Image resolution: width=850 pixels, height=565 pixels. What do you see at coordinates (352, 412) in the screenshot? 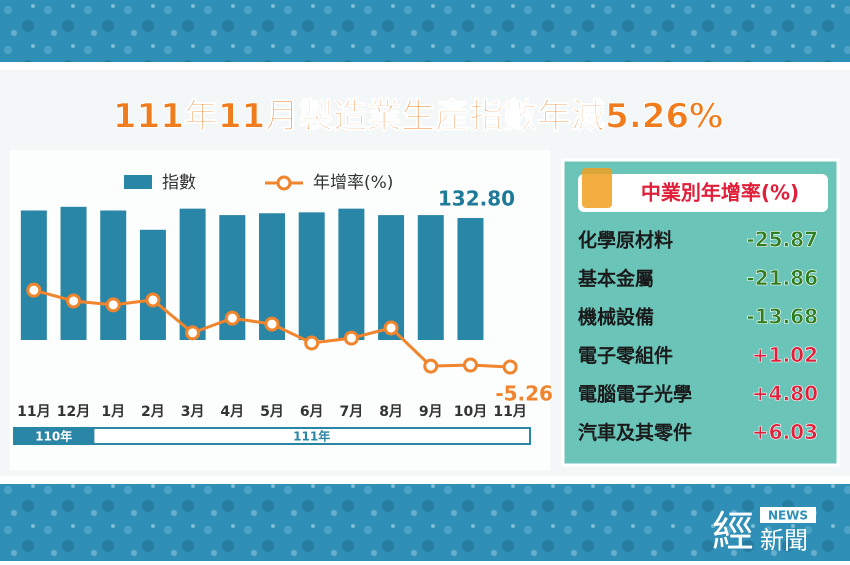
I see `x-tick-label: 7月` at bounding box center [352, 412].